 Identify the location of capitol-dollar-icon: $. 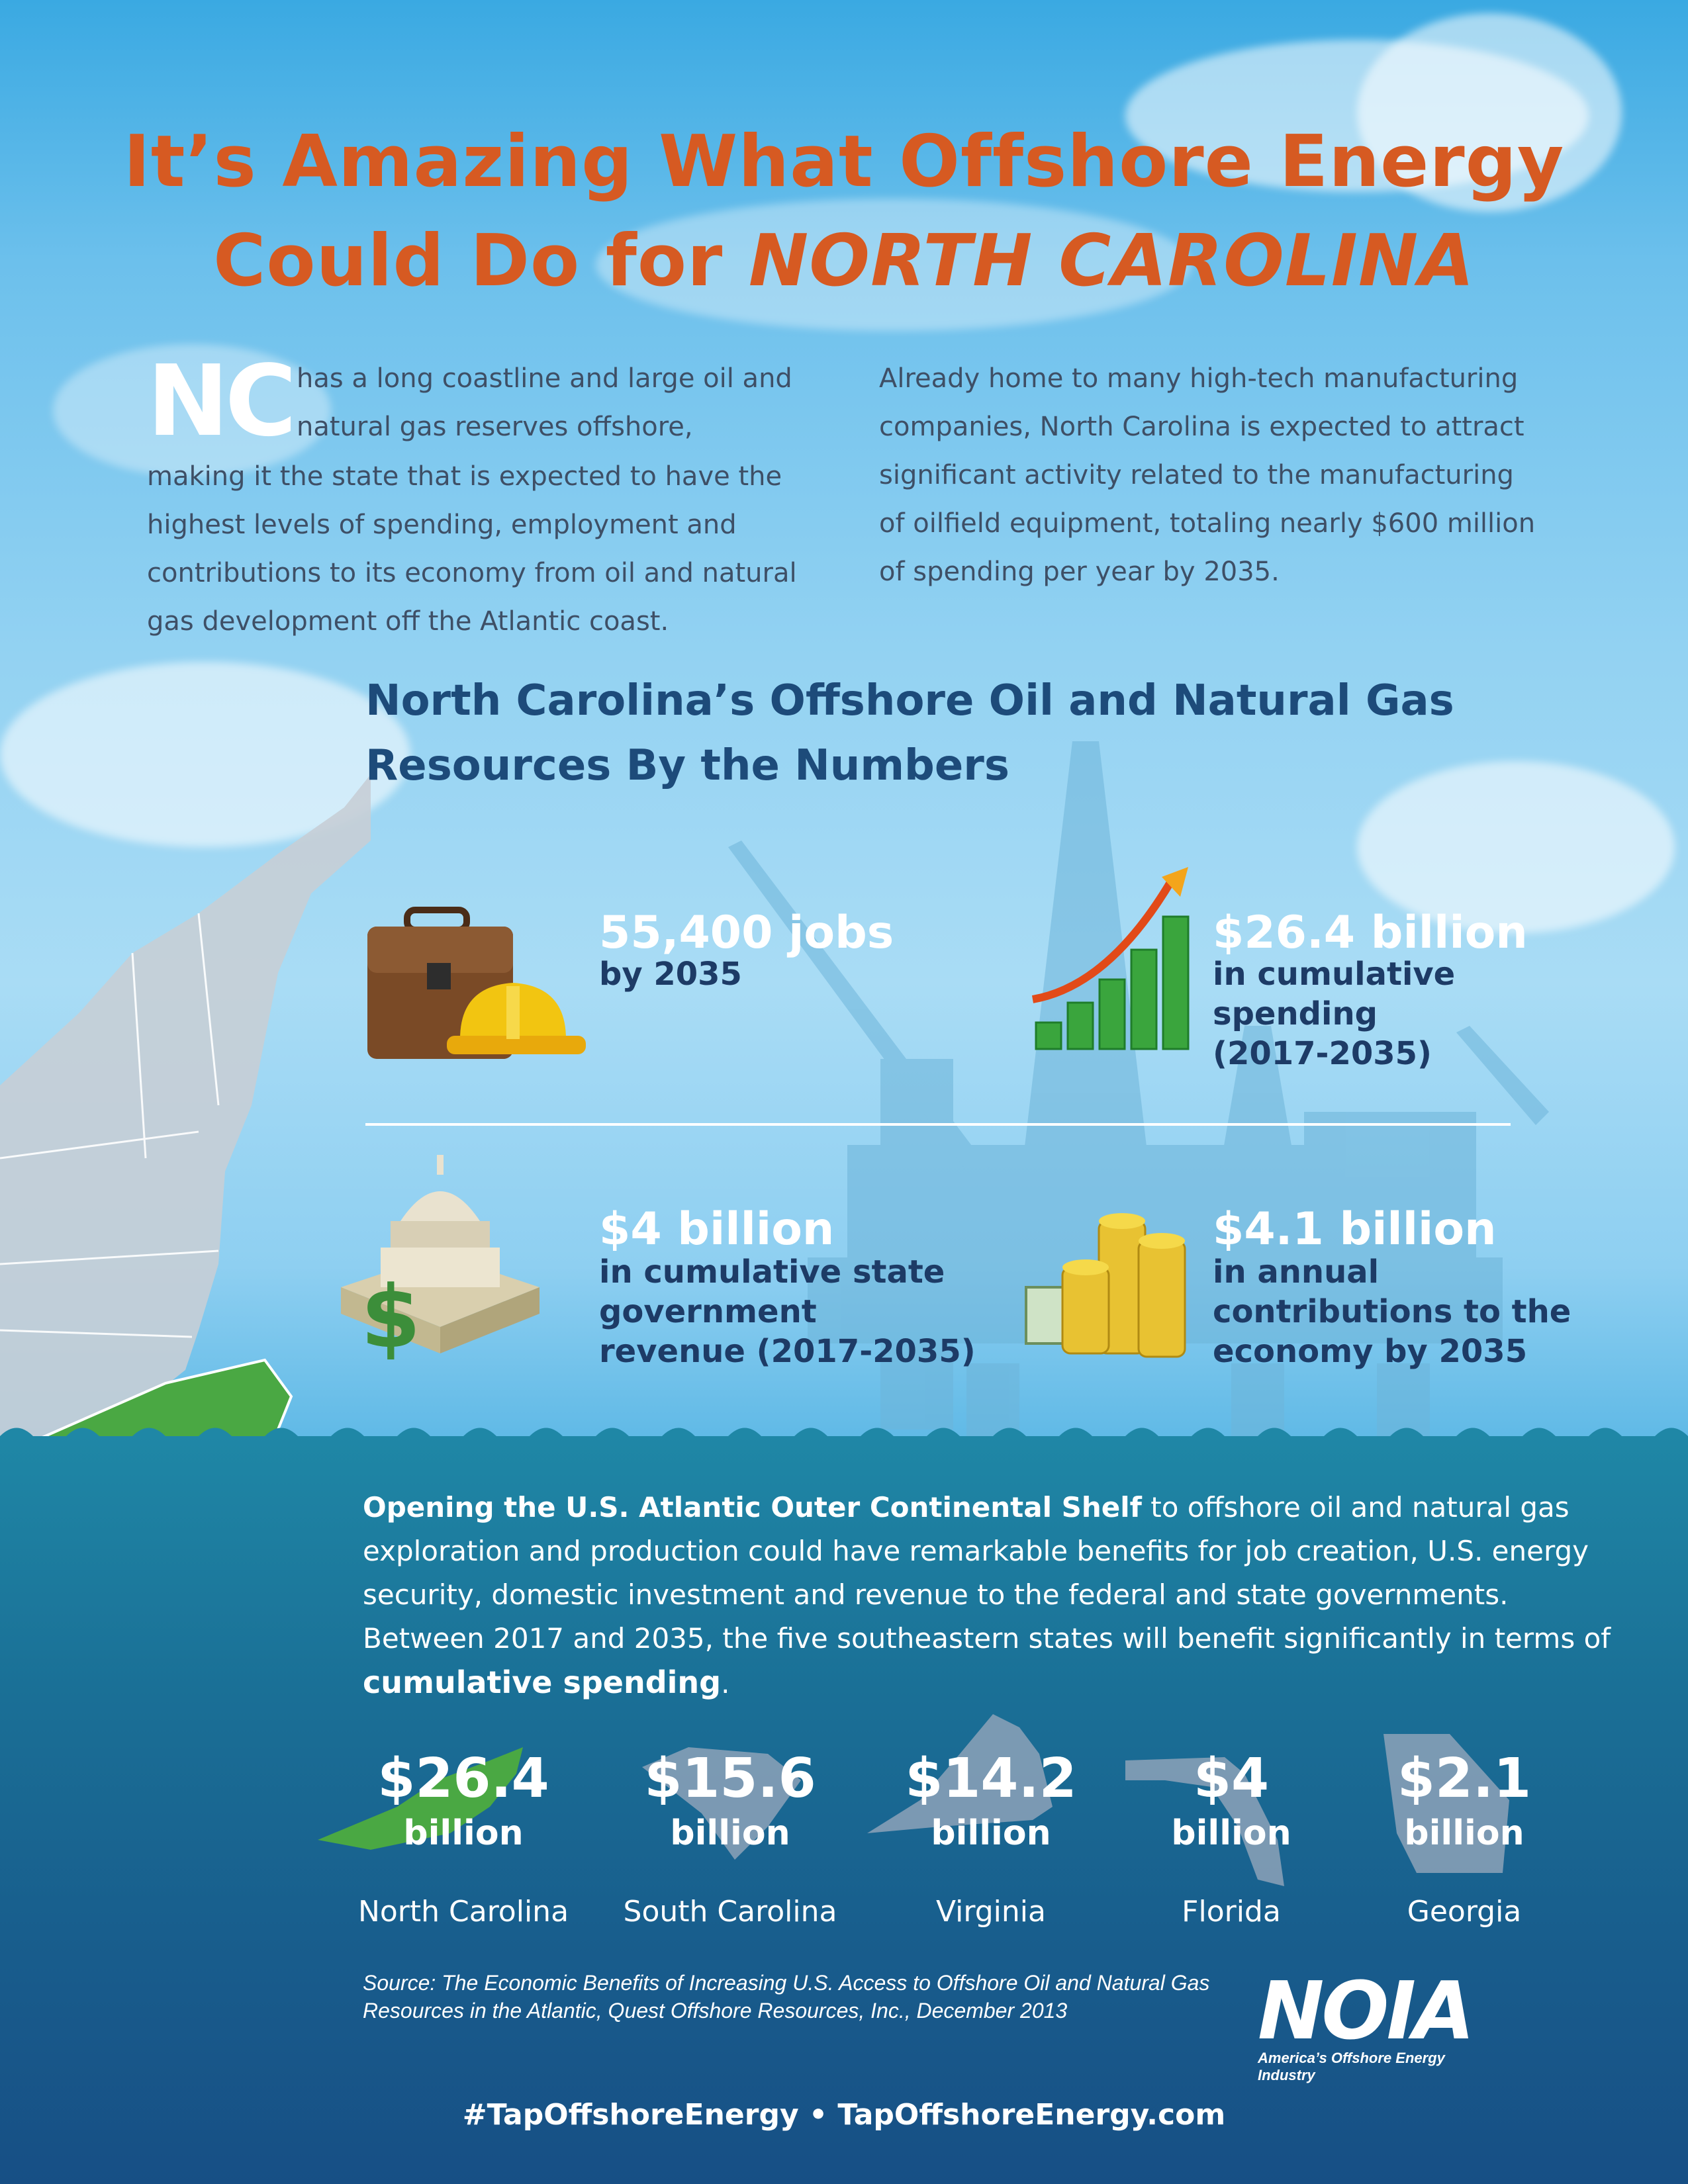
(440, 1257).